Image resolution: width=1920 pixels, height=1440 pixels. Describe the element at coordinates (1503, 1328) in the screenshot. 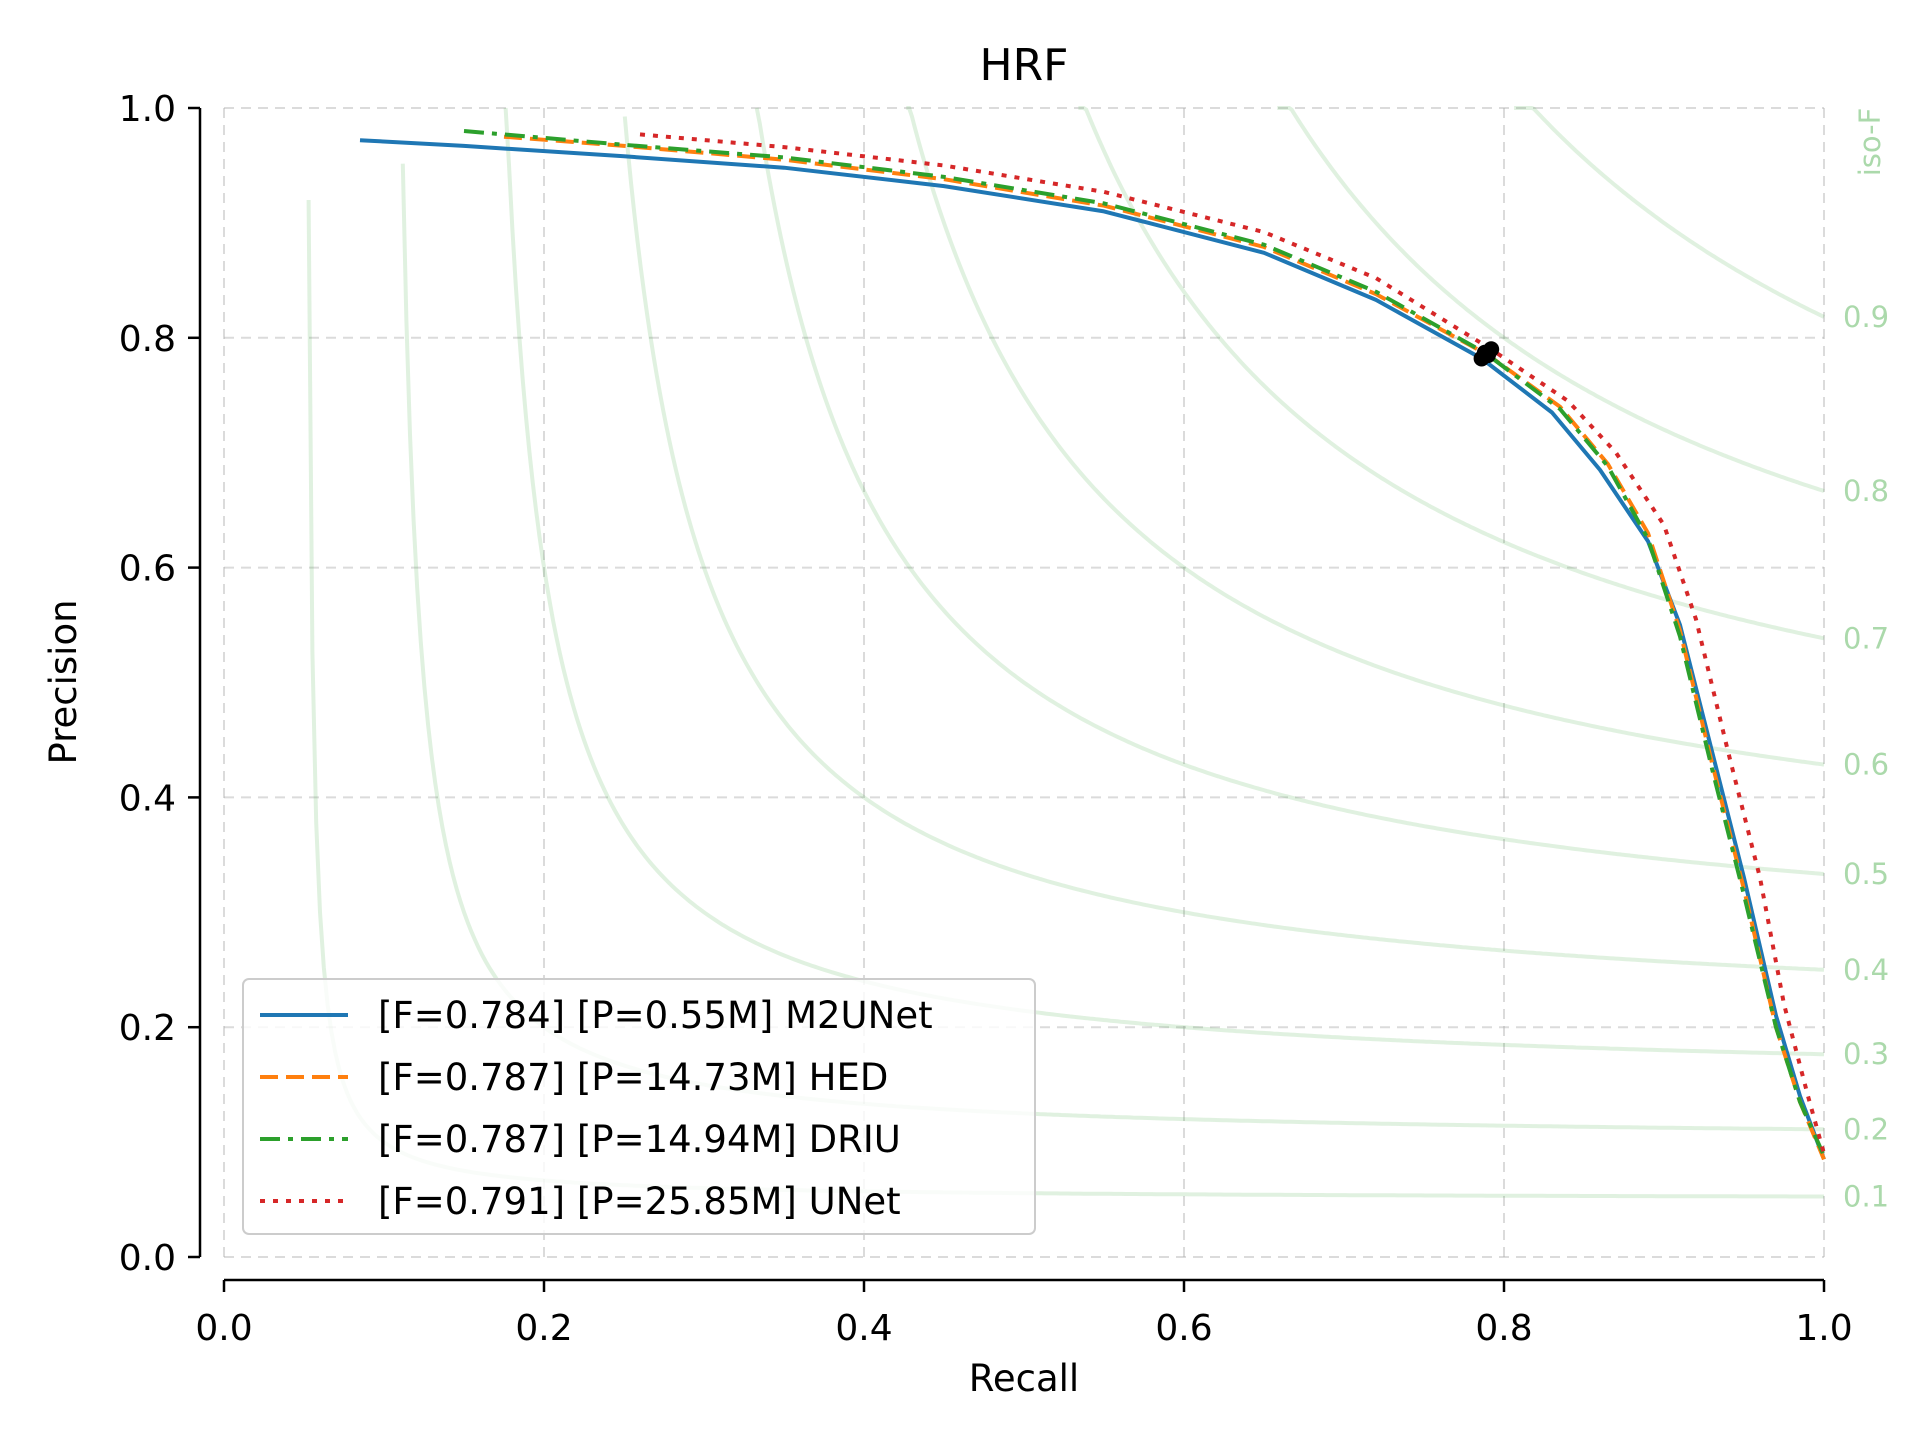

I see `x-tick-label: 0.8` at that location.